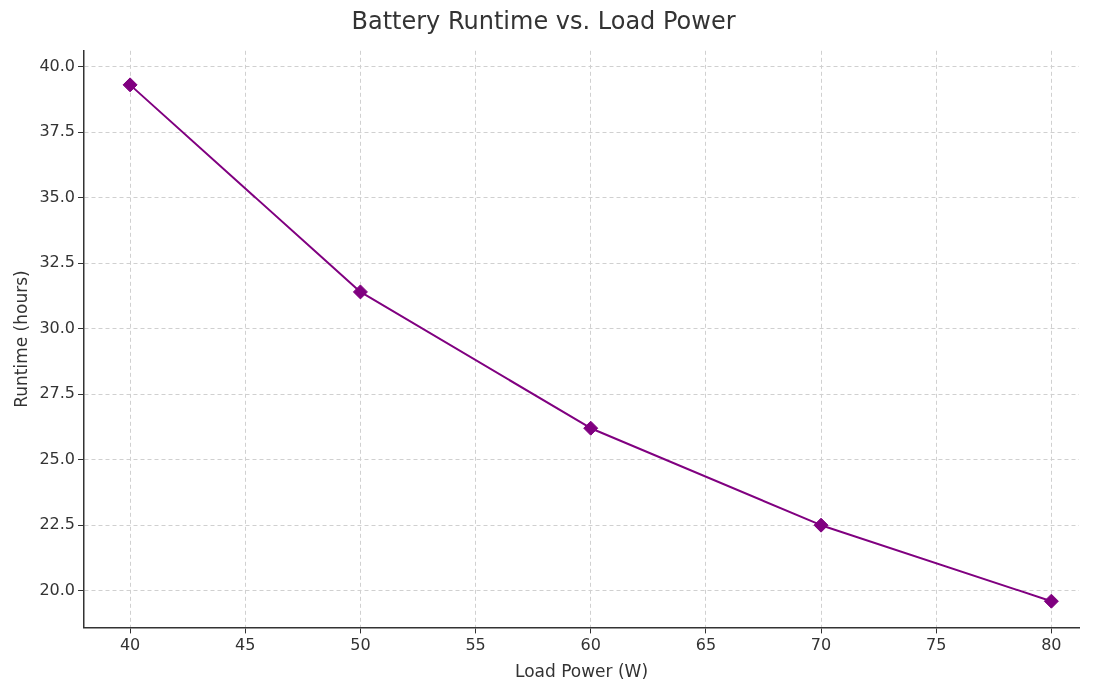  Describe the element at coordinates (57, 589) in the screenshot. I see `y-tick-label: 20.0` at that location.